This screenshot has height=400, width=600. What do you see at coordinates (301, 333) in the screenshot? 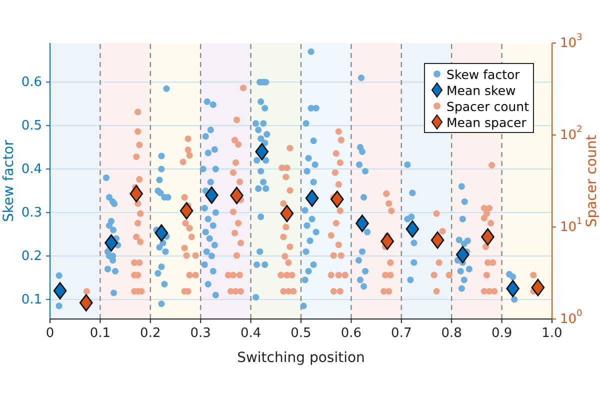
I see `x-tick-label: 0.5` at bounding box center [301, 333].